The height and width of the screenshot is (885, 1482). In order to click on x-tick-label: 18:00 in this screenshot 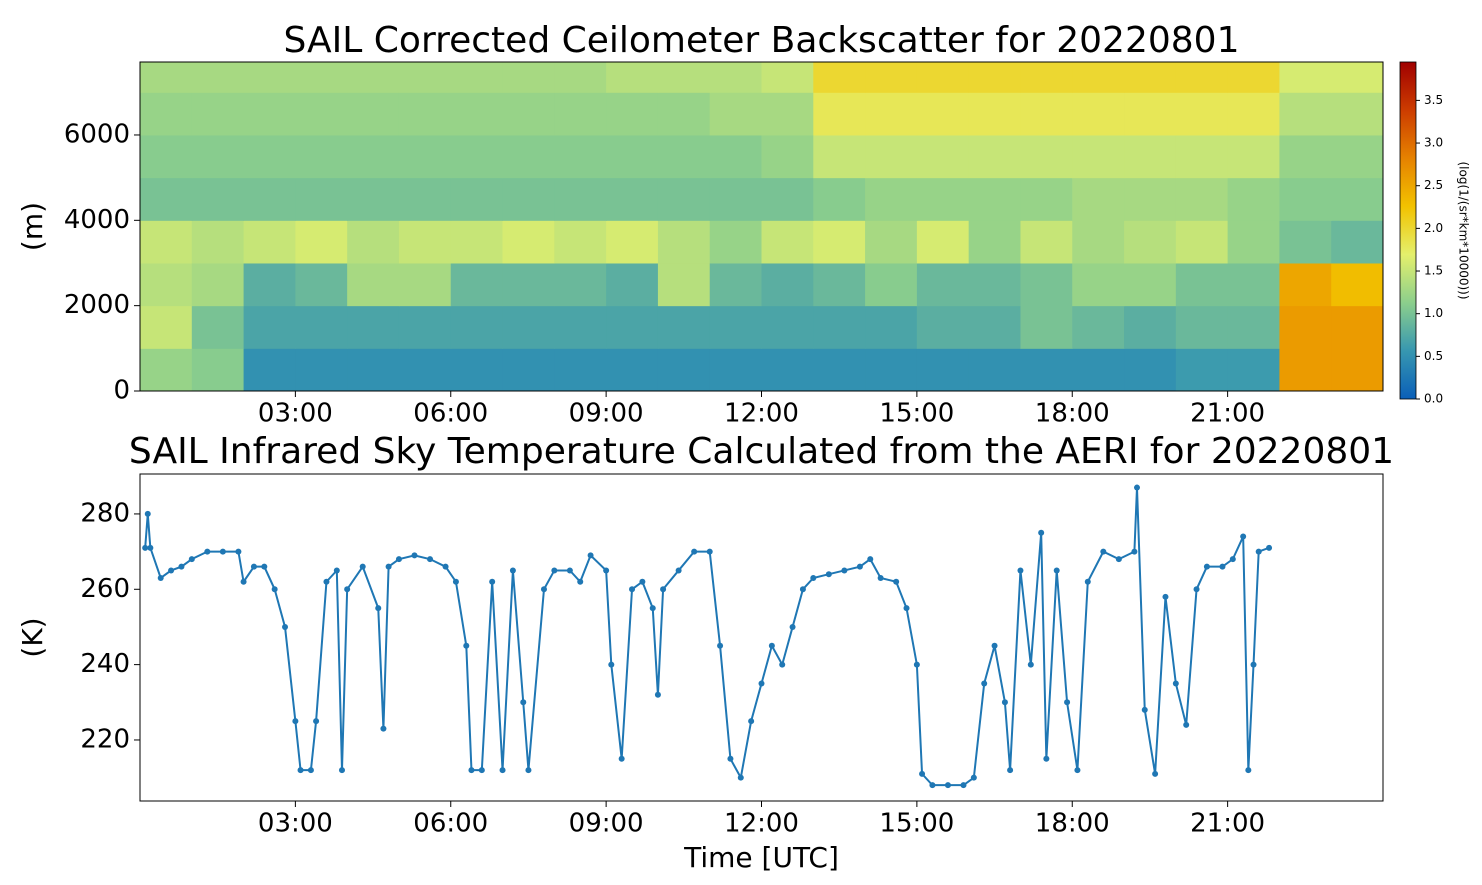, I will do `click(1072, 824)`.